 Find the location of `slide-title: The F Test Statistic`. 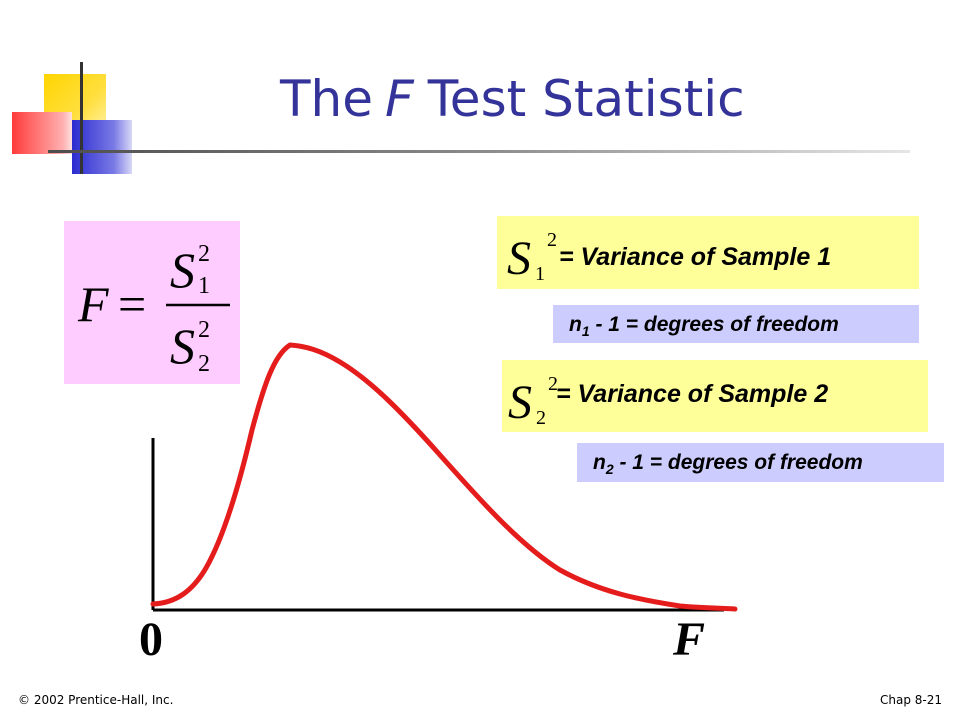

slide-title: The F Test Statistic is located at coordinates (540, 99).